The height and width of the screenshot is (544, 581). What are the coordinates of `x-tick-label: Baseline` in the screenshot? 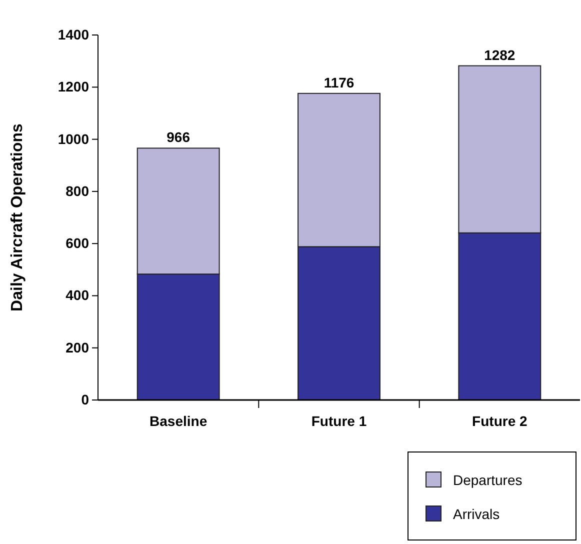 It's located at (179, 421).